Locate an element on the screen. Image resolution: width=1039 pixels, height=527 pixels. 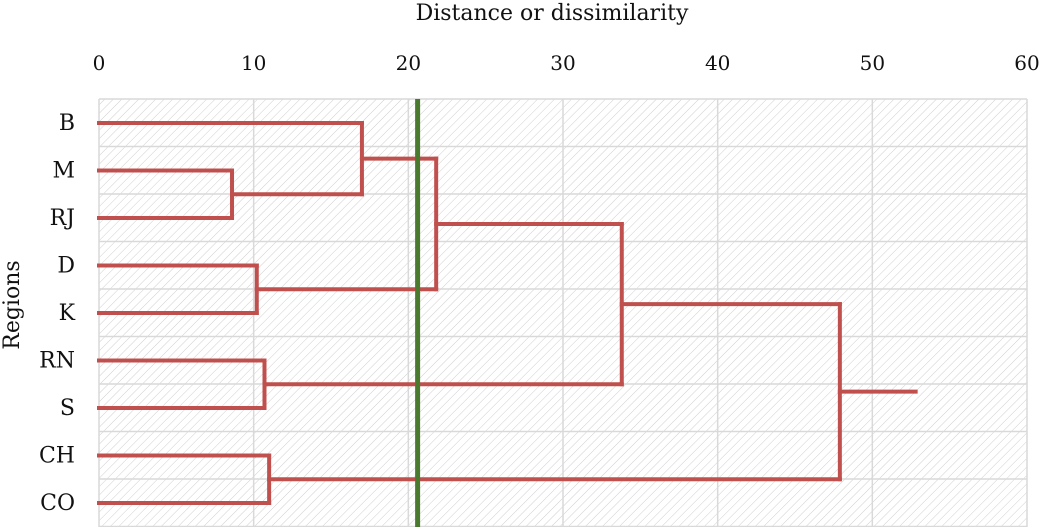
category-label: B is located at coordinates (67, 123).